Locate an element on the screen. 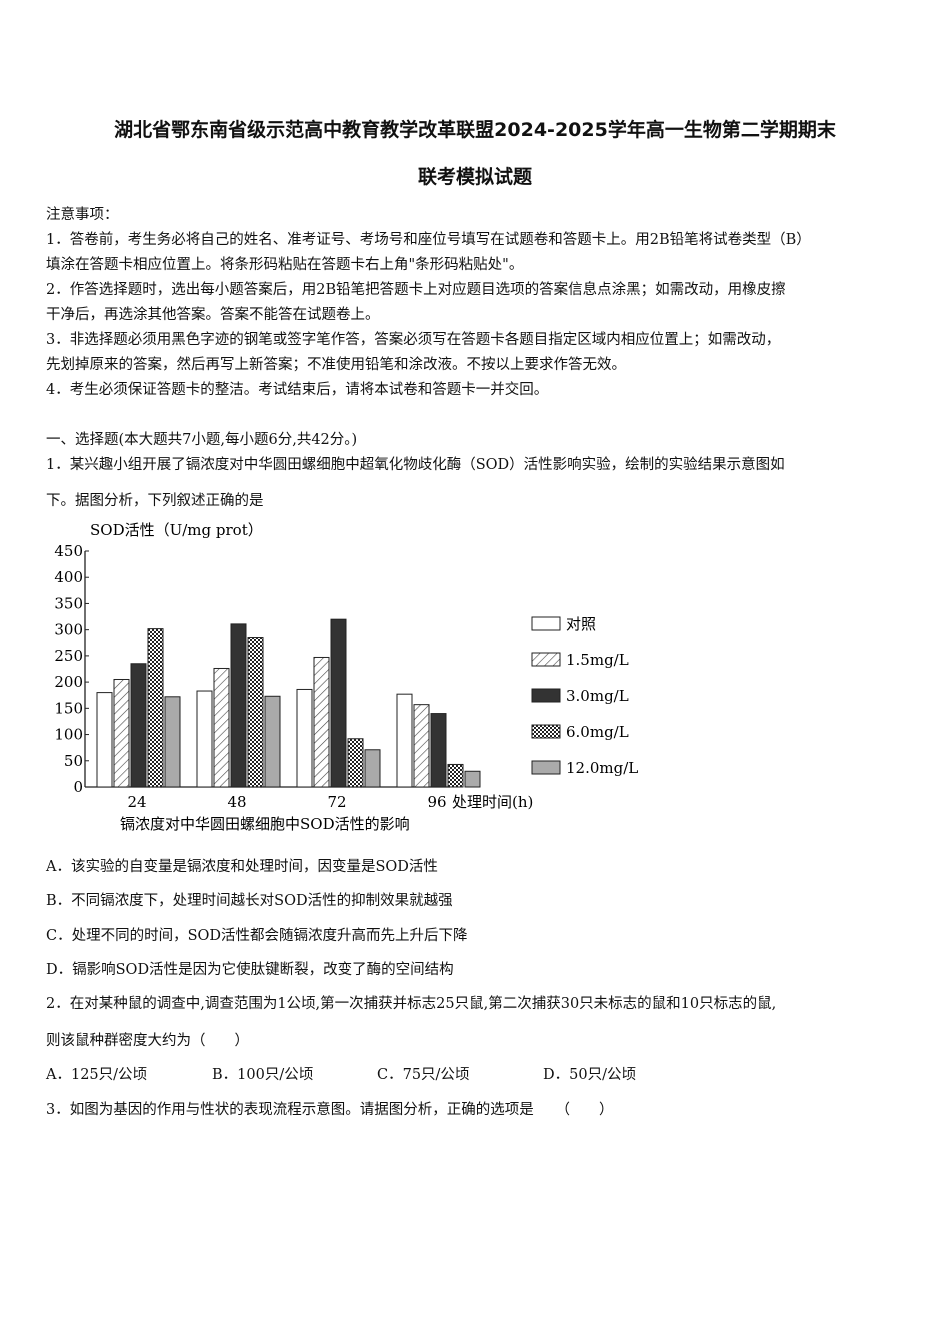  notice-line: 填涂在答题卡相应位置上。将条形码粘贴在答题卡右上角"条形码粘贴处"。 is located at coordinates (285, 265).